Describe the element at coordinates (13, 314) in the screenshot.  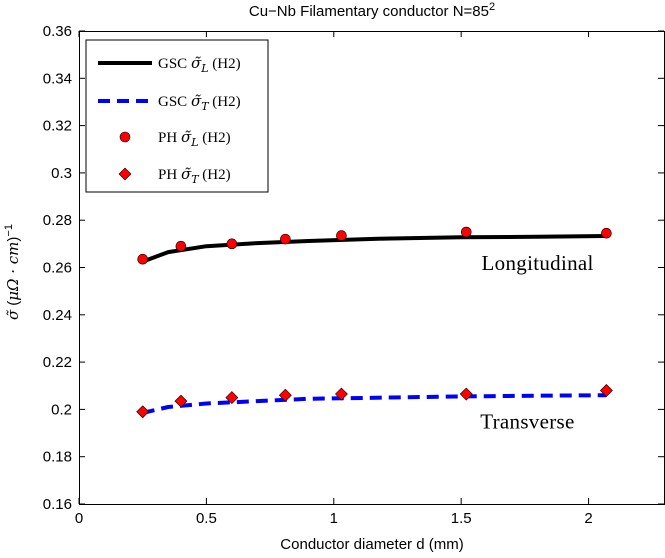
I see `y-axis-label-symbol: σ̃` at that location.